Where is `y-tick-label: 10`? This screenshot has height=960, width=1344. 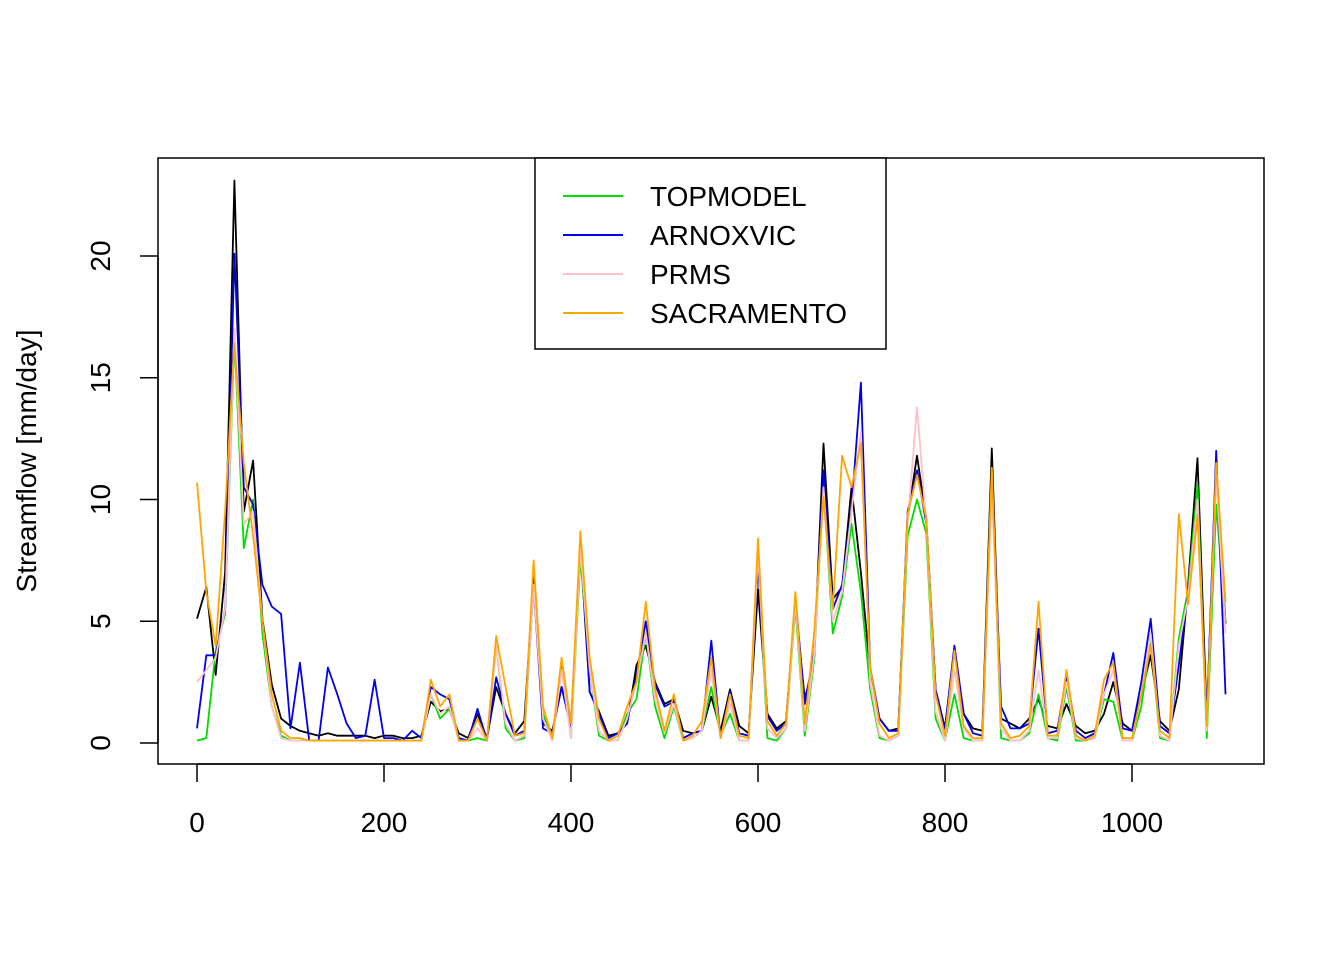 y-tick-label: 10 is located at coordinates (100, 499).